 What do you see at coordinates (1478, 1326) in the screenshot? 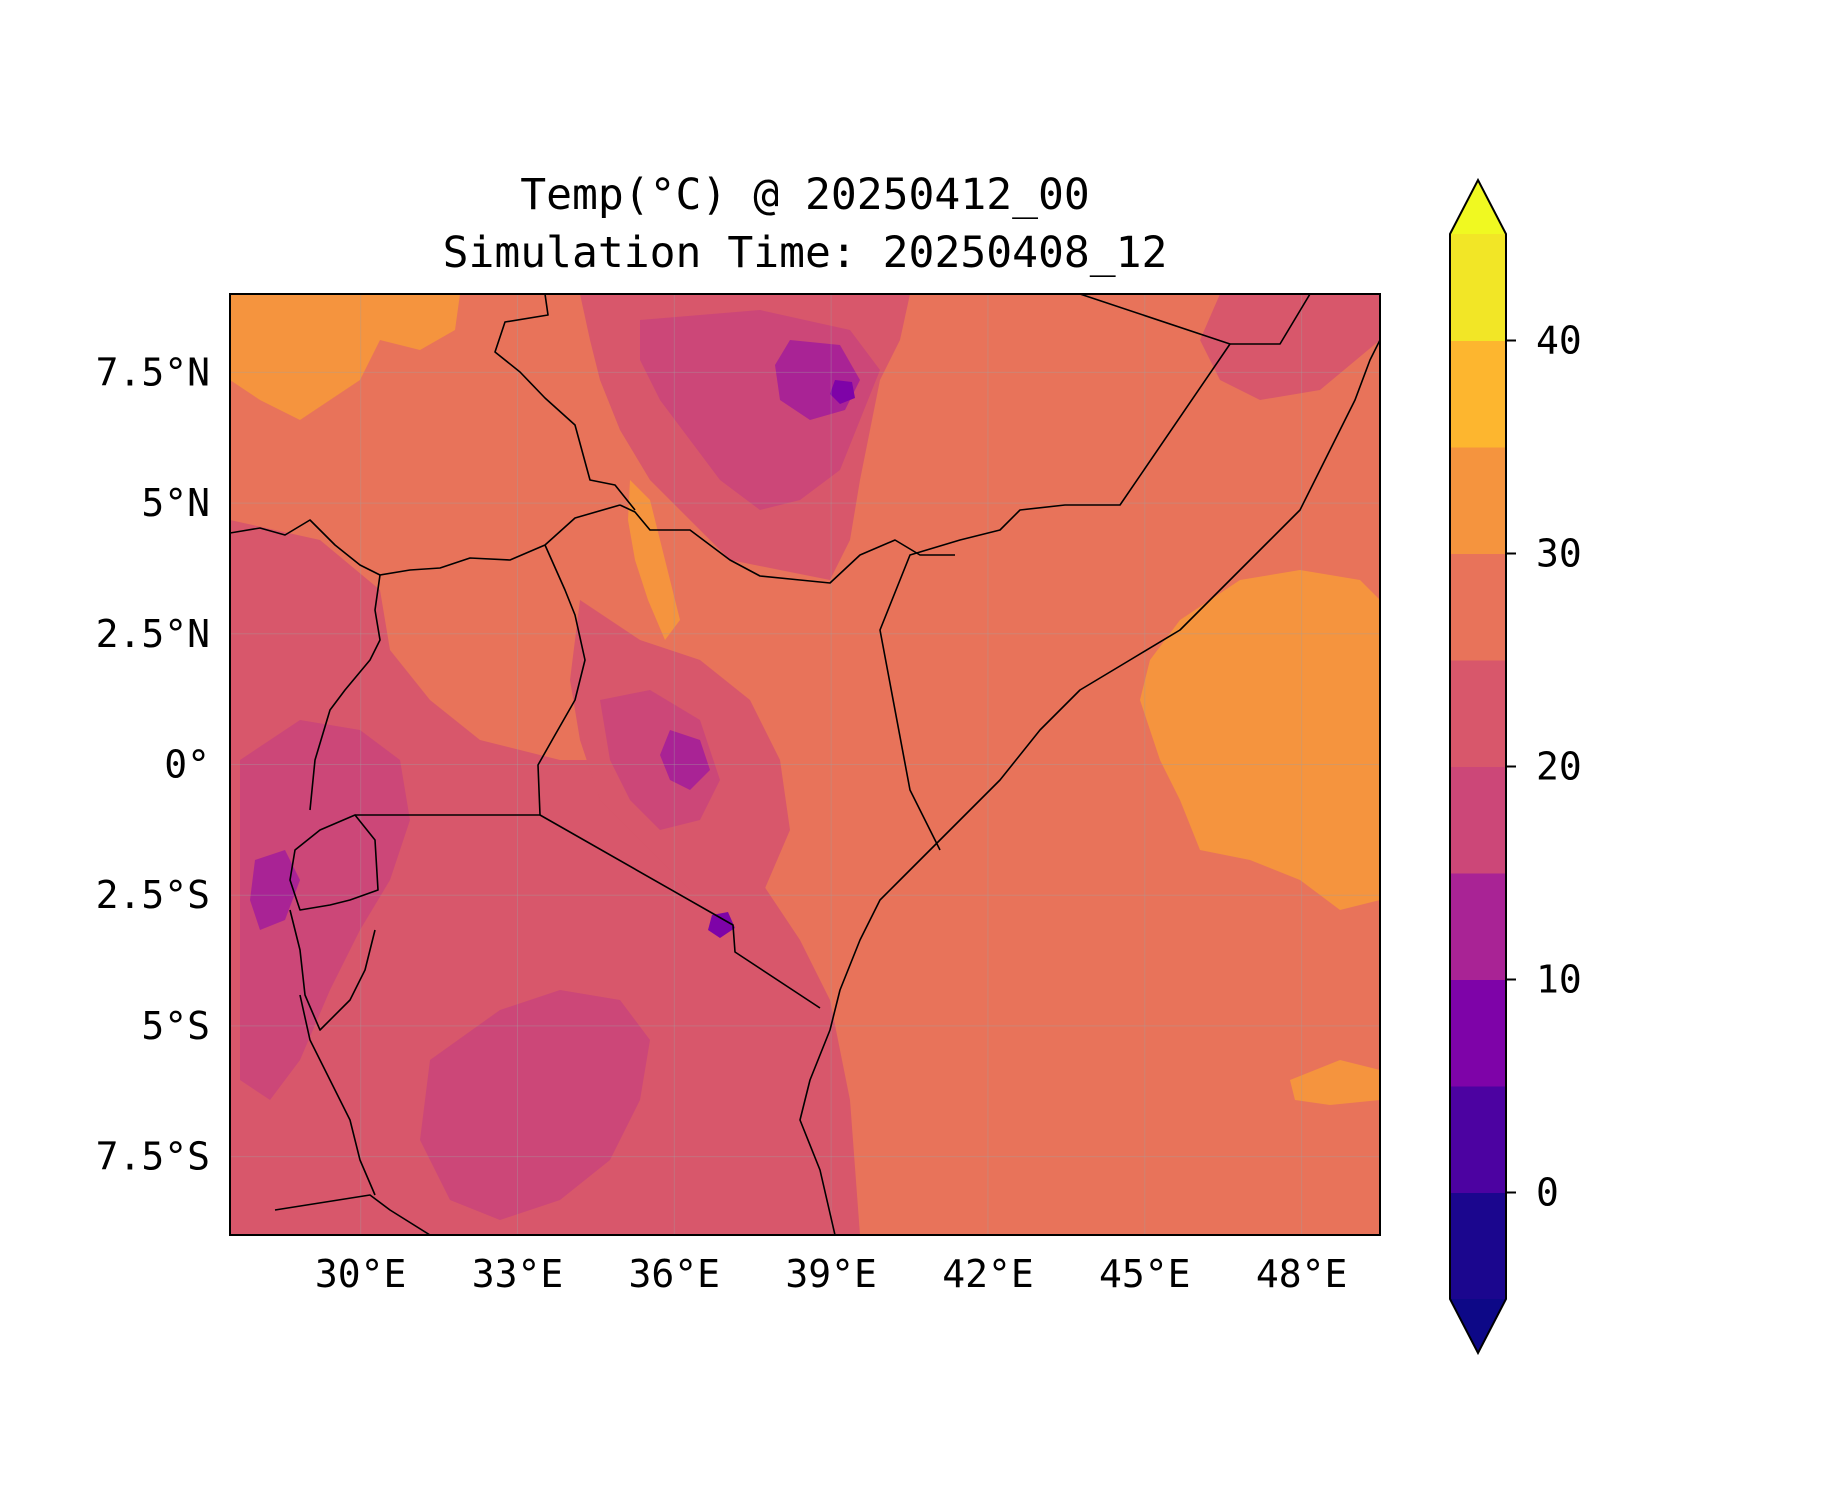
I see `colorbar-extend-min` at bounding box center [1478, 1326].